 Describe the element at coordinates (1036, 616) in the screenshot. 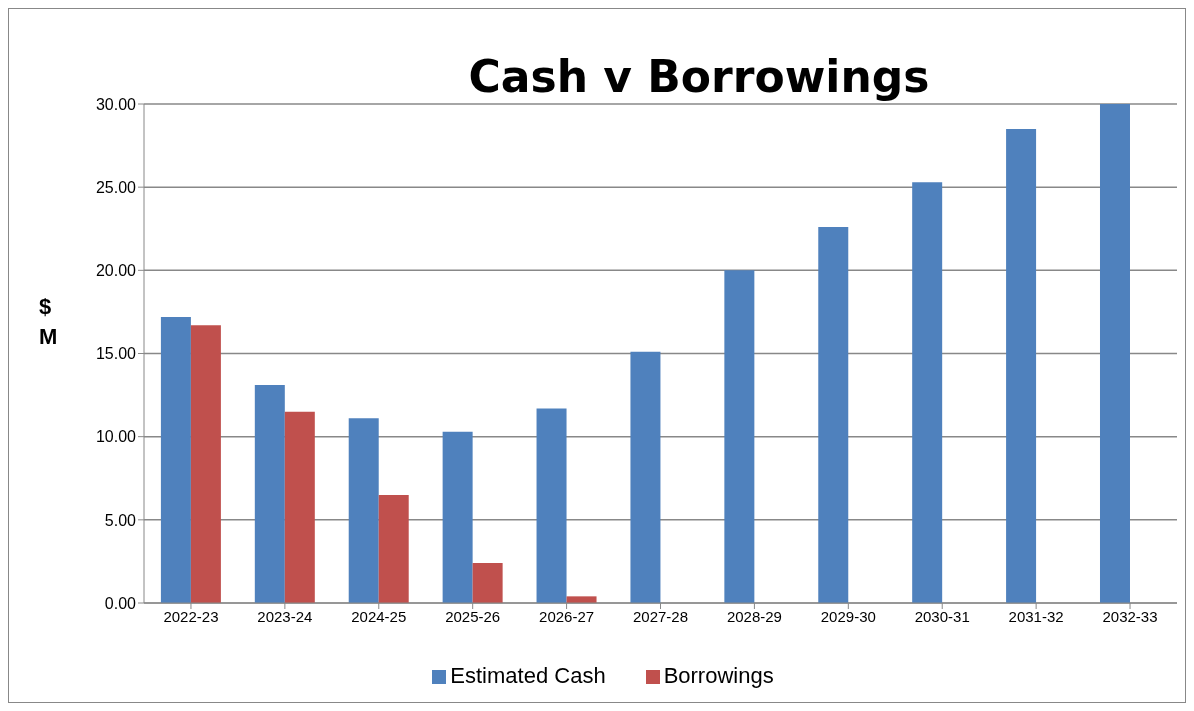

I see `x-tick-label: 2031-32` at that location.